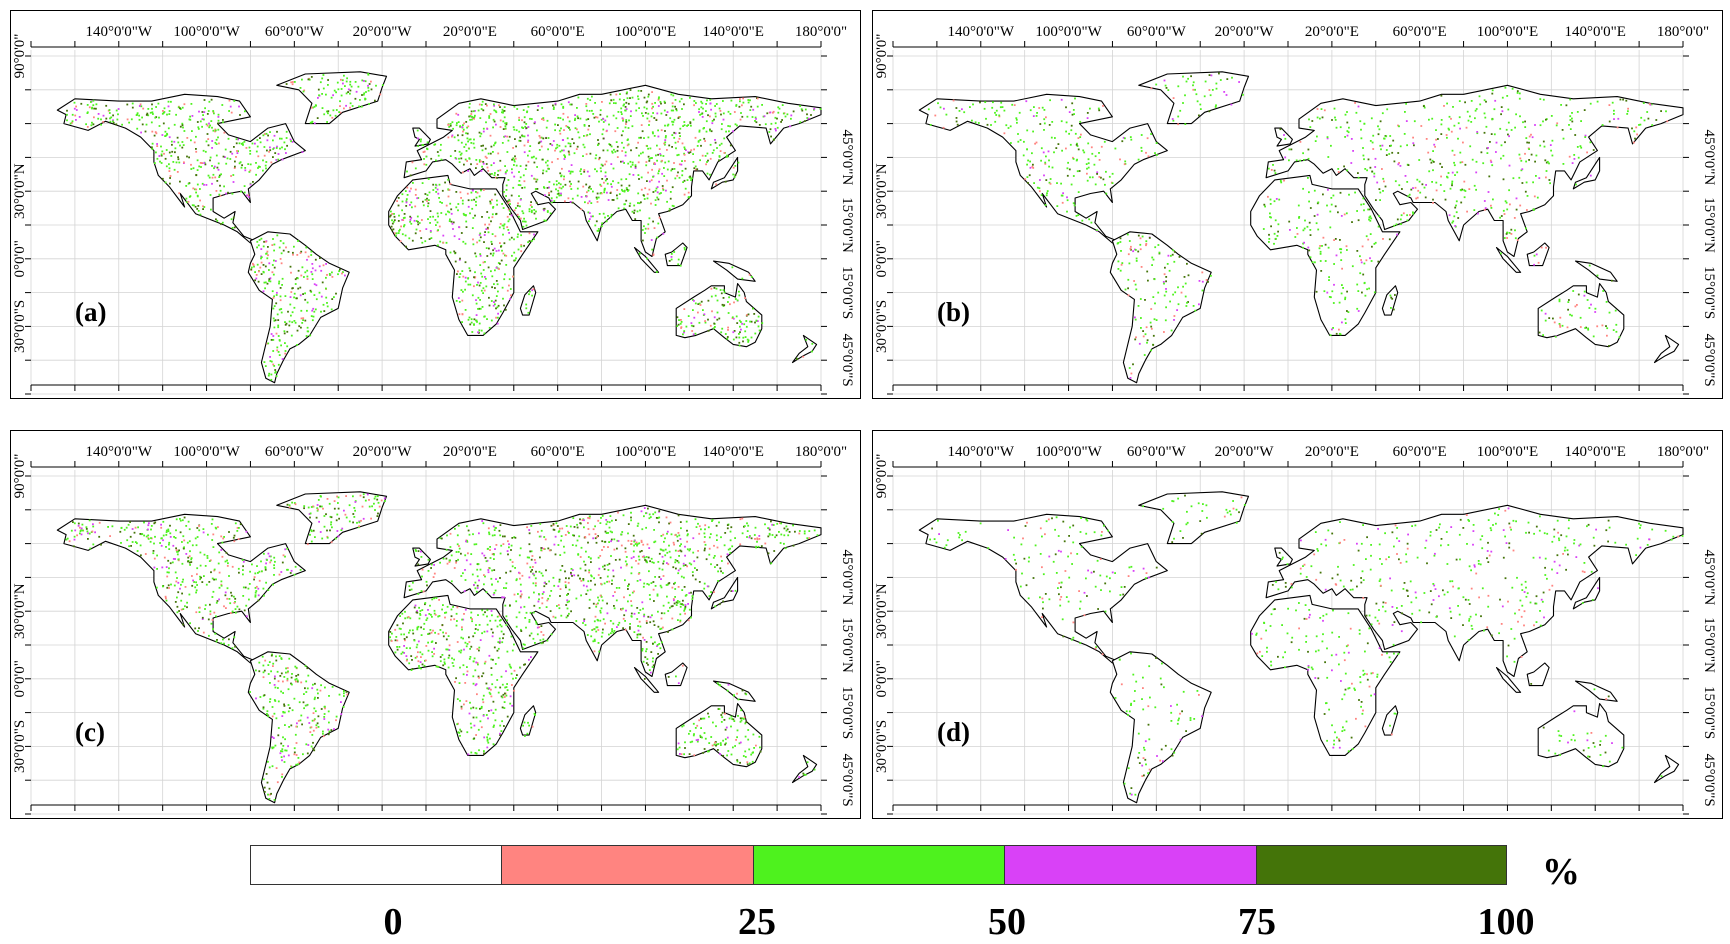  I want to click on right-tick-label: 15°0'0"S, so click(847, 712).